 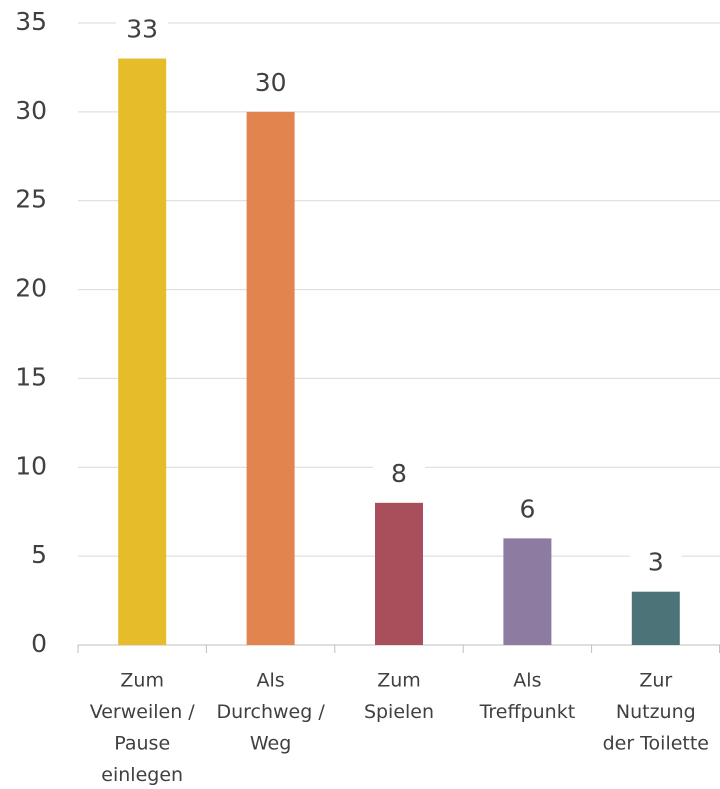 What do you see at coordinates (142, 744) in the screenshot?
I see `x-tick-label: Pause` at bounding box center [142, 744].